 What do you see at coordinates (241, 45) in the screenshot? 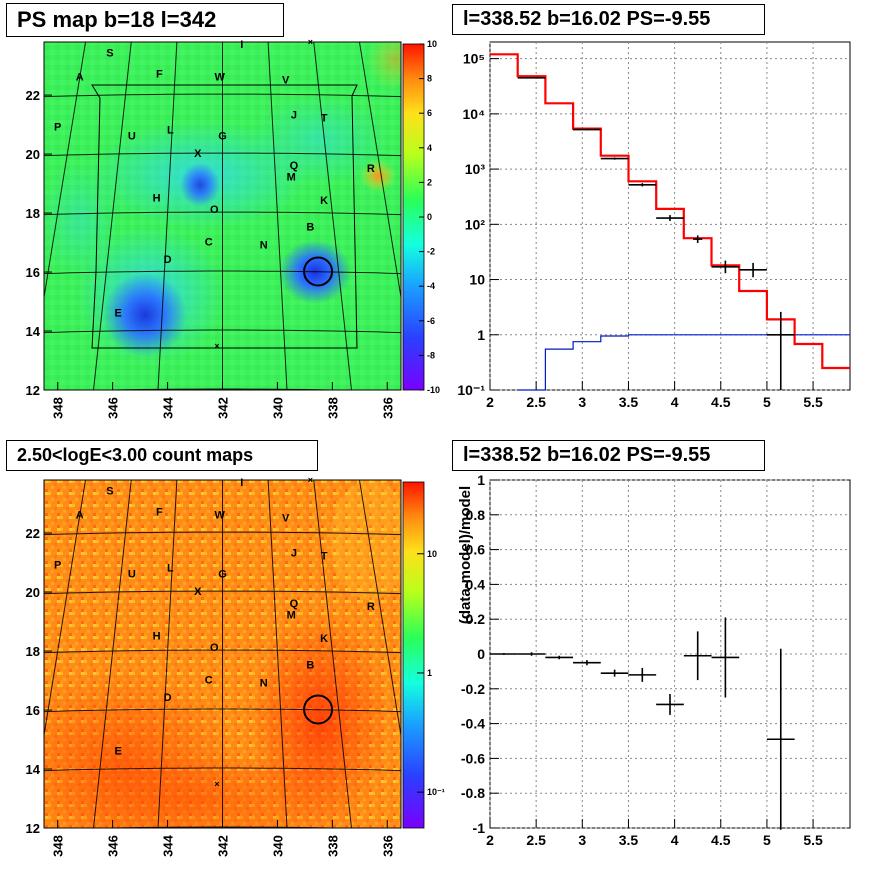
I see `ps-map-source-label-I: I` at bounding box center [241, 45].